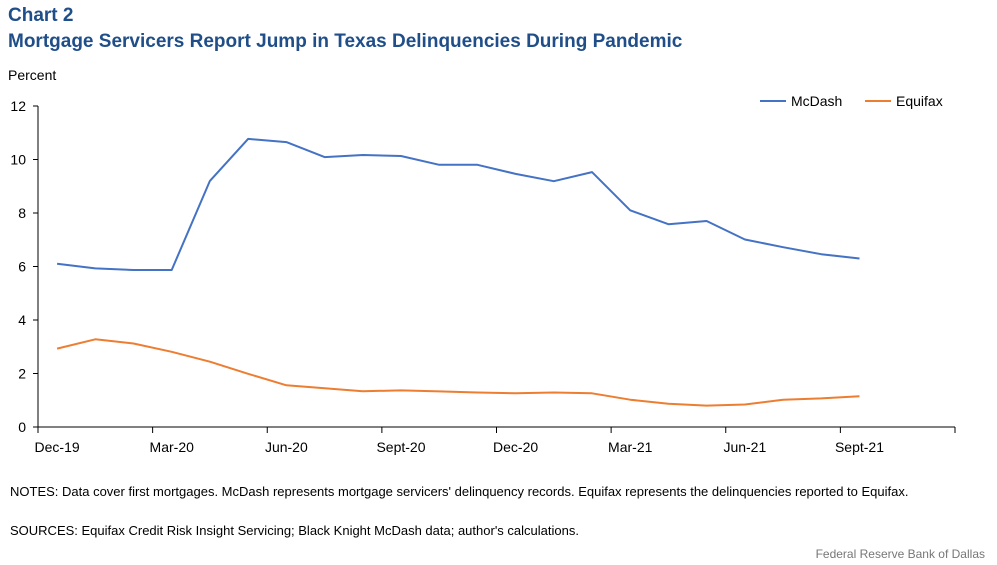 The image size is (997, 565). Describe the element at coordinates (18, 106) in the screenshot. I see `y-tick-label: 12` at that location.